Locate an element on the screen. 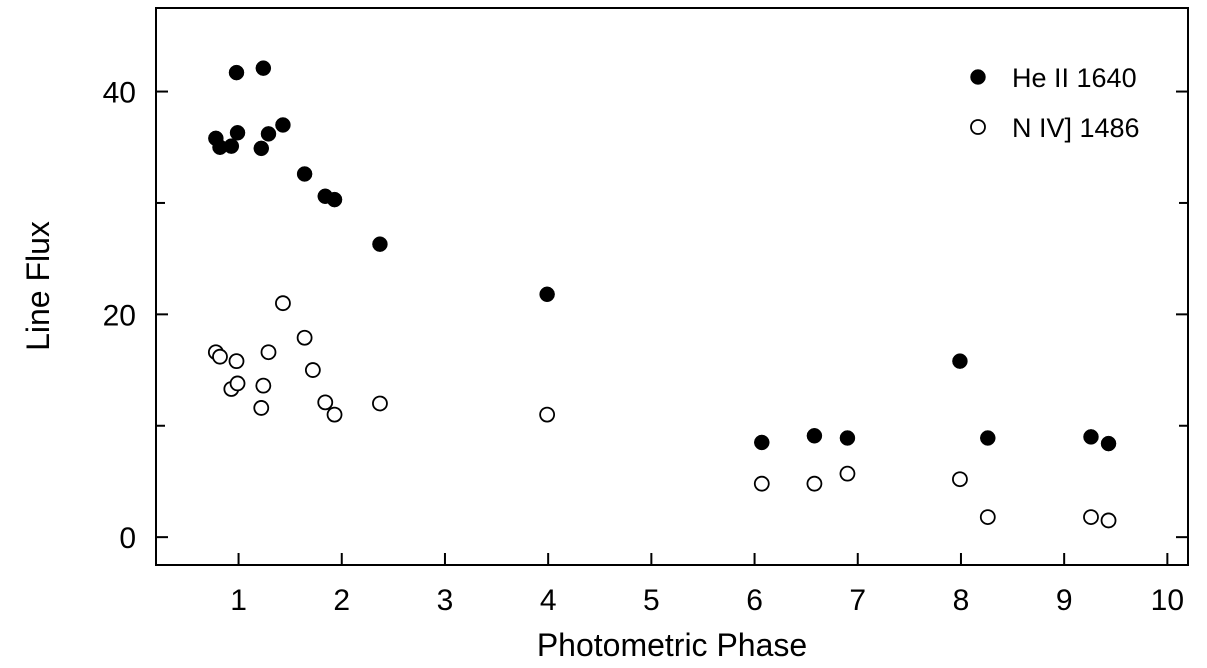 This screenshot has width=1207, height=668. x-tick-label: 7 is located at coordinates (857, 600).